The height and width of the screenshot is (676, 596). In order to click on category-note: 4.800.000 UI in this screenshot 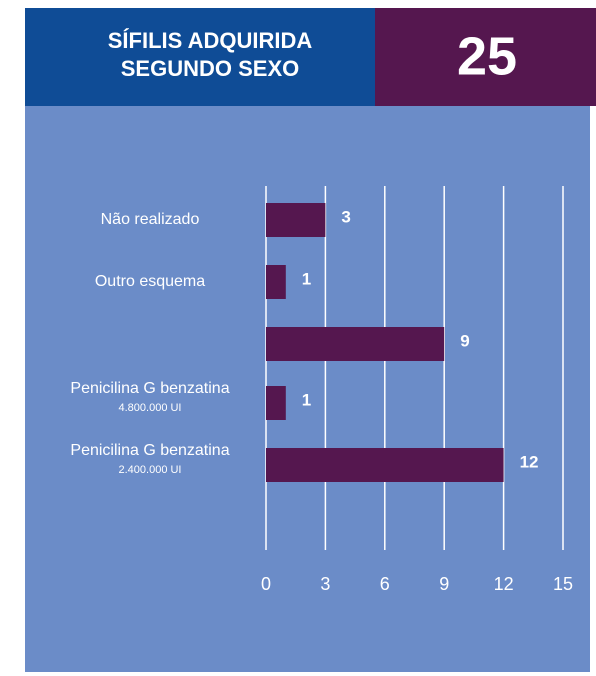, I will do `click(150, 408)`.